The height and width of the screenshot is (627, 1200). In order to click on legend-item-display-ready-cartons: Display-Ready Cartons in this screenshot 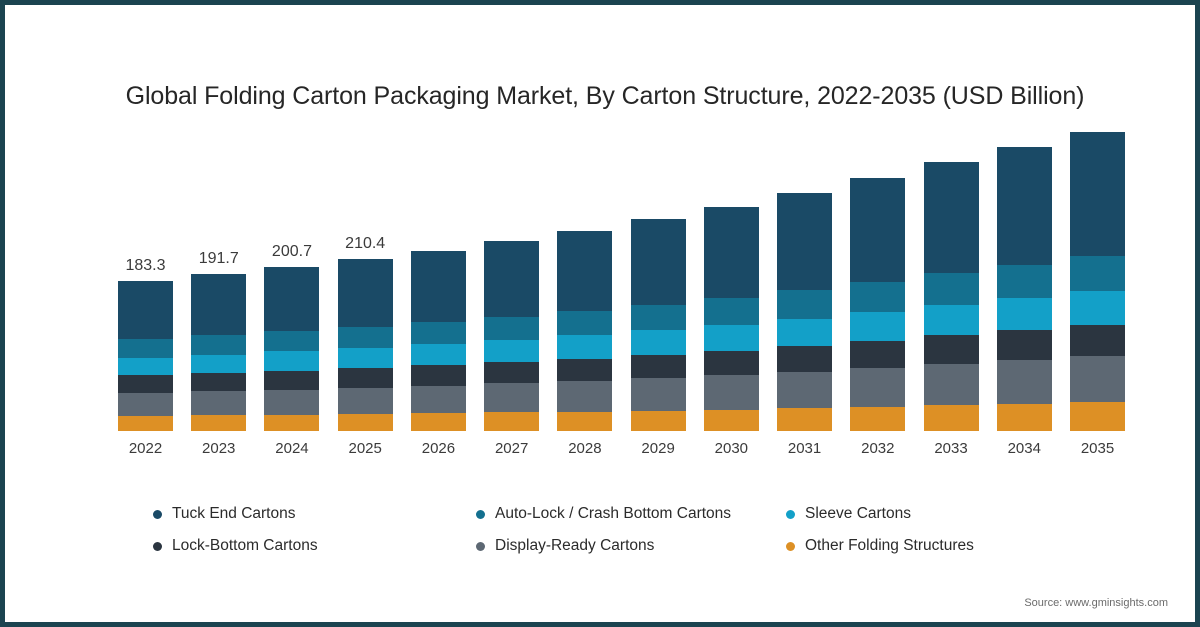, I will do `click(631, 546)`.